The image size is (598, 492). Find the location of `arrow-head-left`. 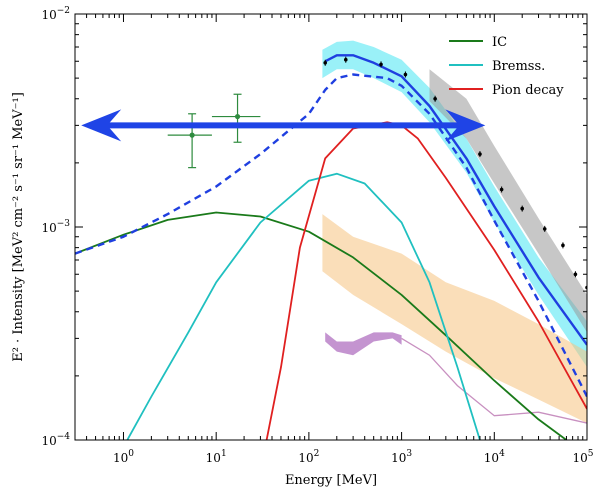

arrow-head-left is located at coordinates (101, 125).